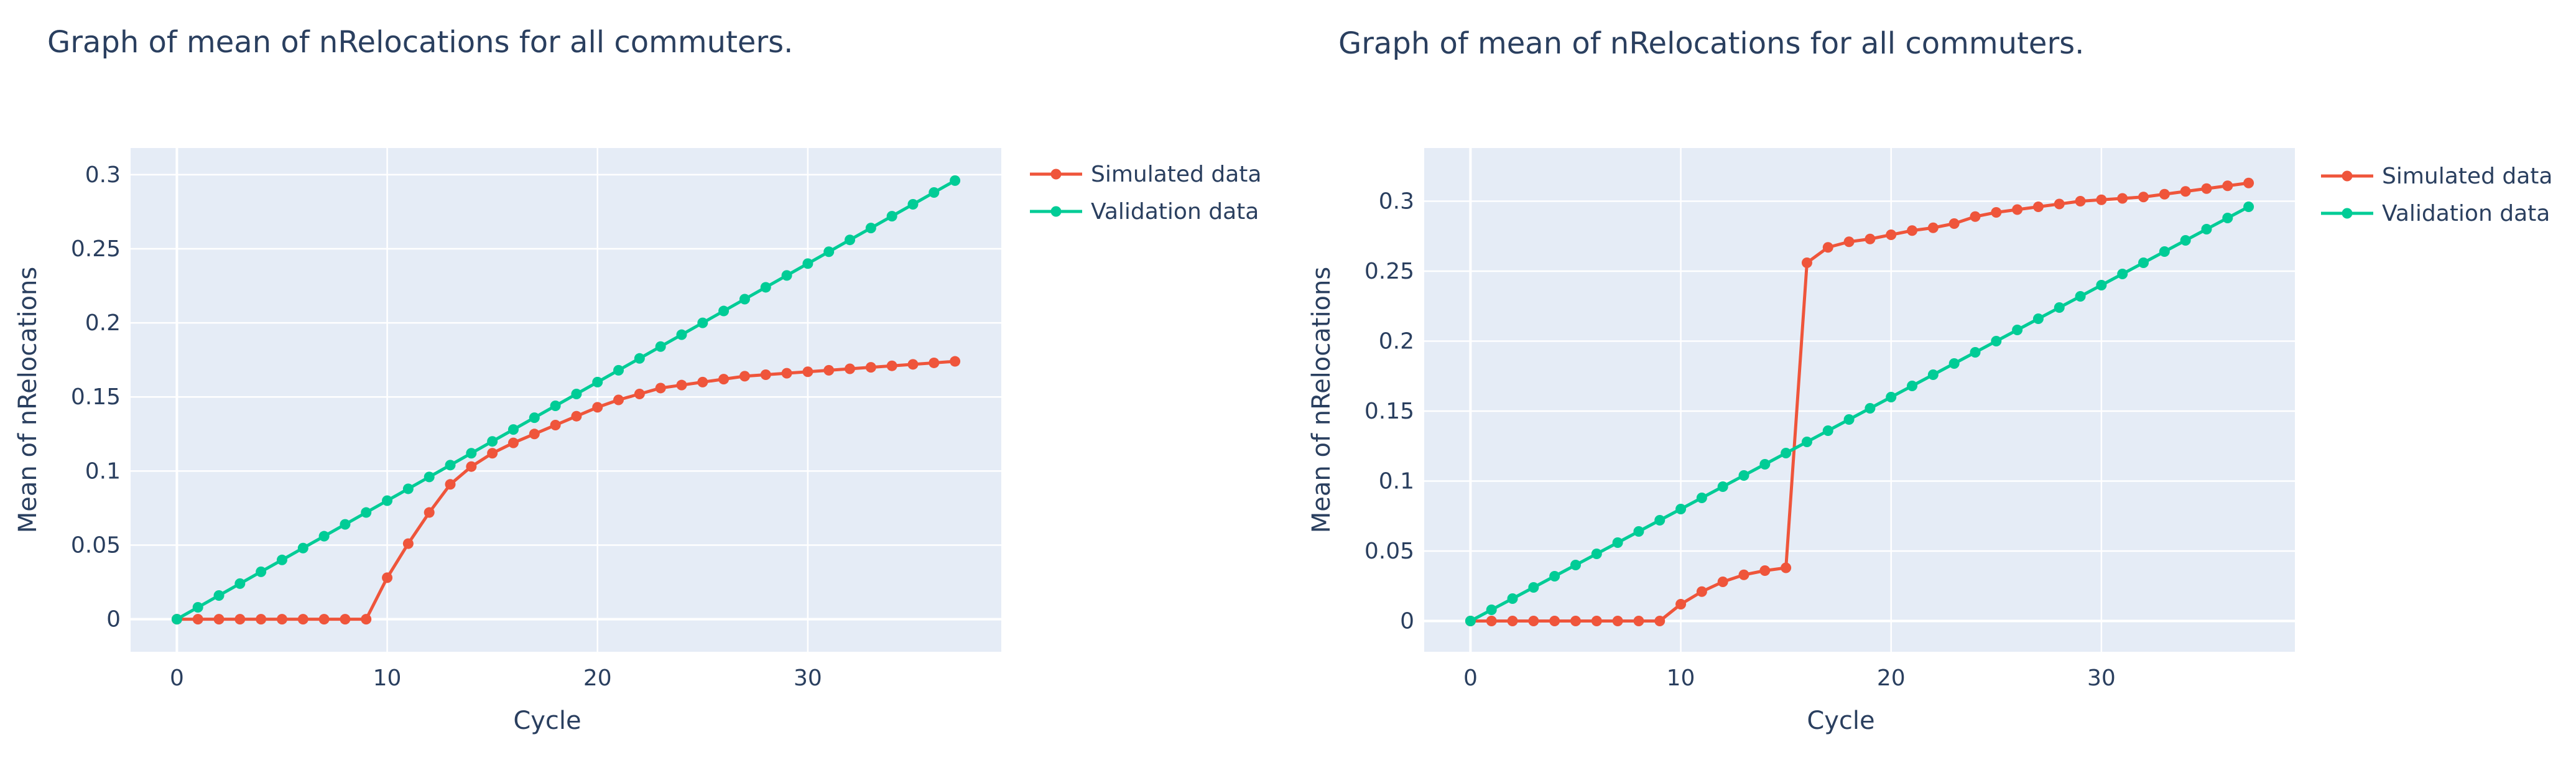 The width and height of the screenshot is (2576, 760). I want to click on x-tick-label: 30, so click(2101, 678).